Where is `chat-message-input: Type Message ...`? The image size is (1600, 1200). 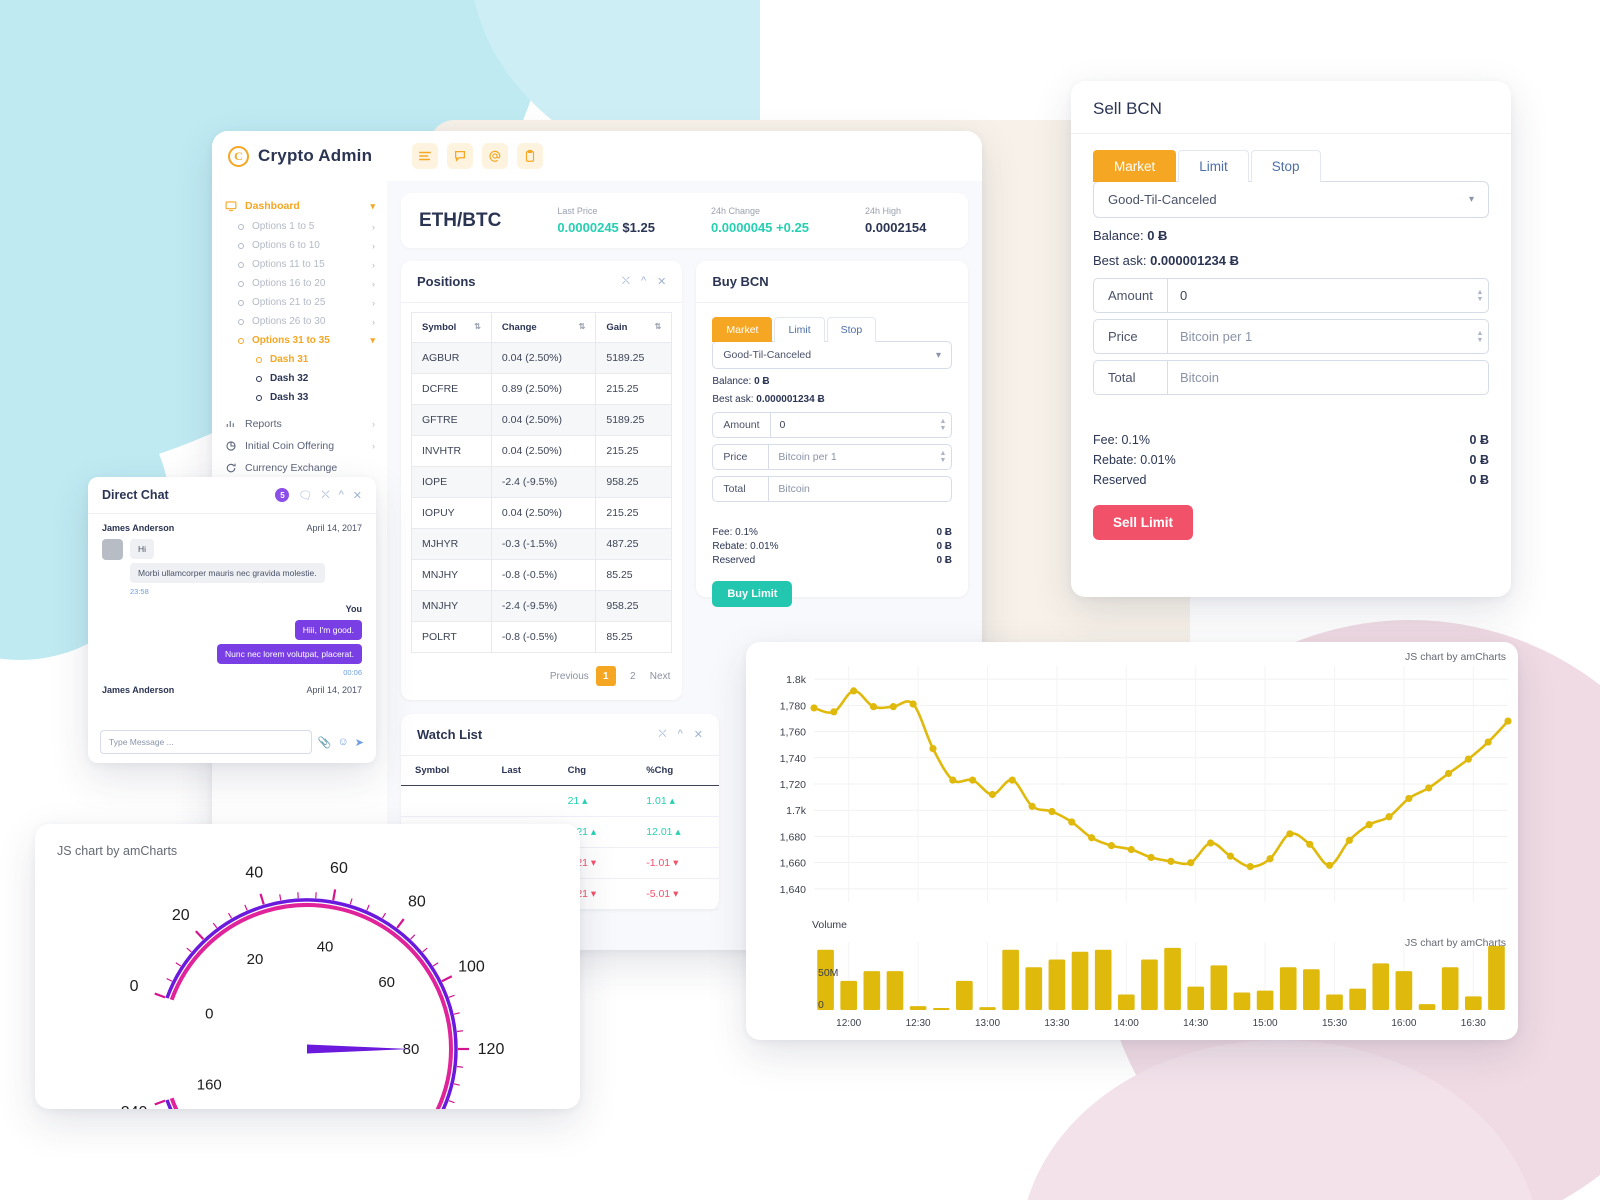 chat-message-input: Type Message ... is located at coordinates (206, 742).